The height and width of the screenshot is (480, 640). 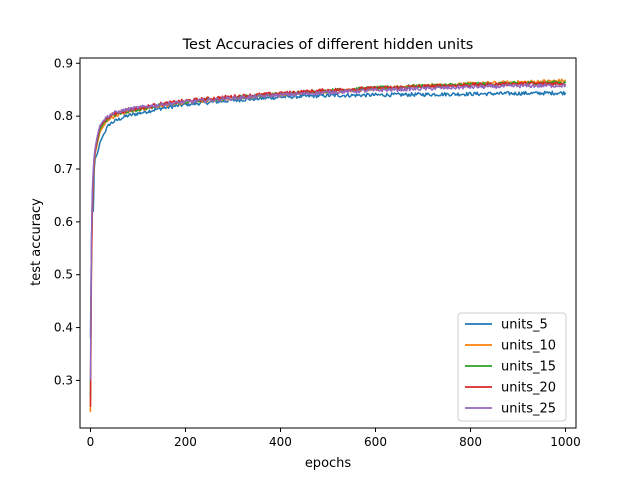 I want to click on legend-label: units_25, so click(x=528, y=409).